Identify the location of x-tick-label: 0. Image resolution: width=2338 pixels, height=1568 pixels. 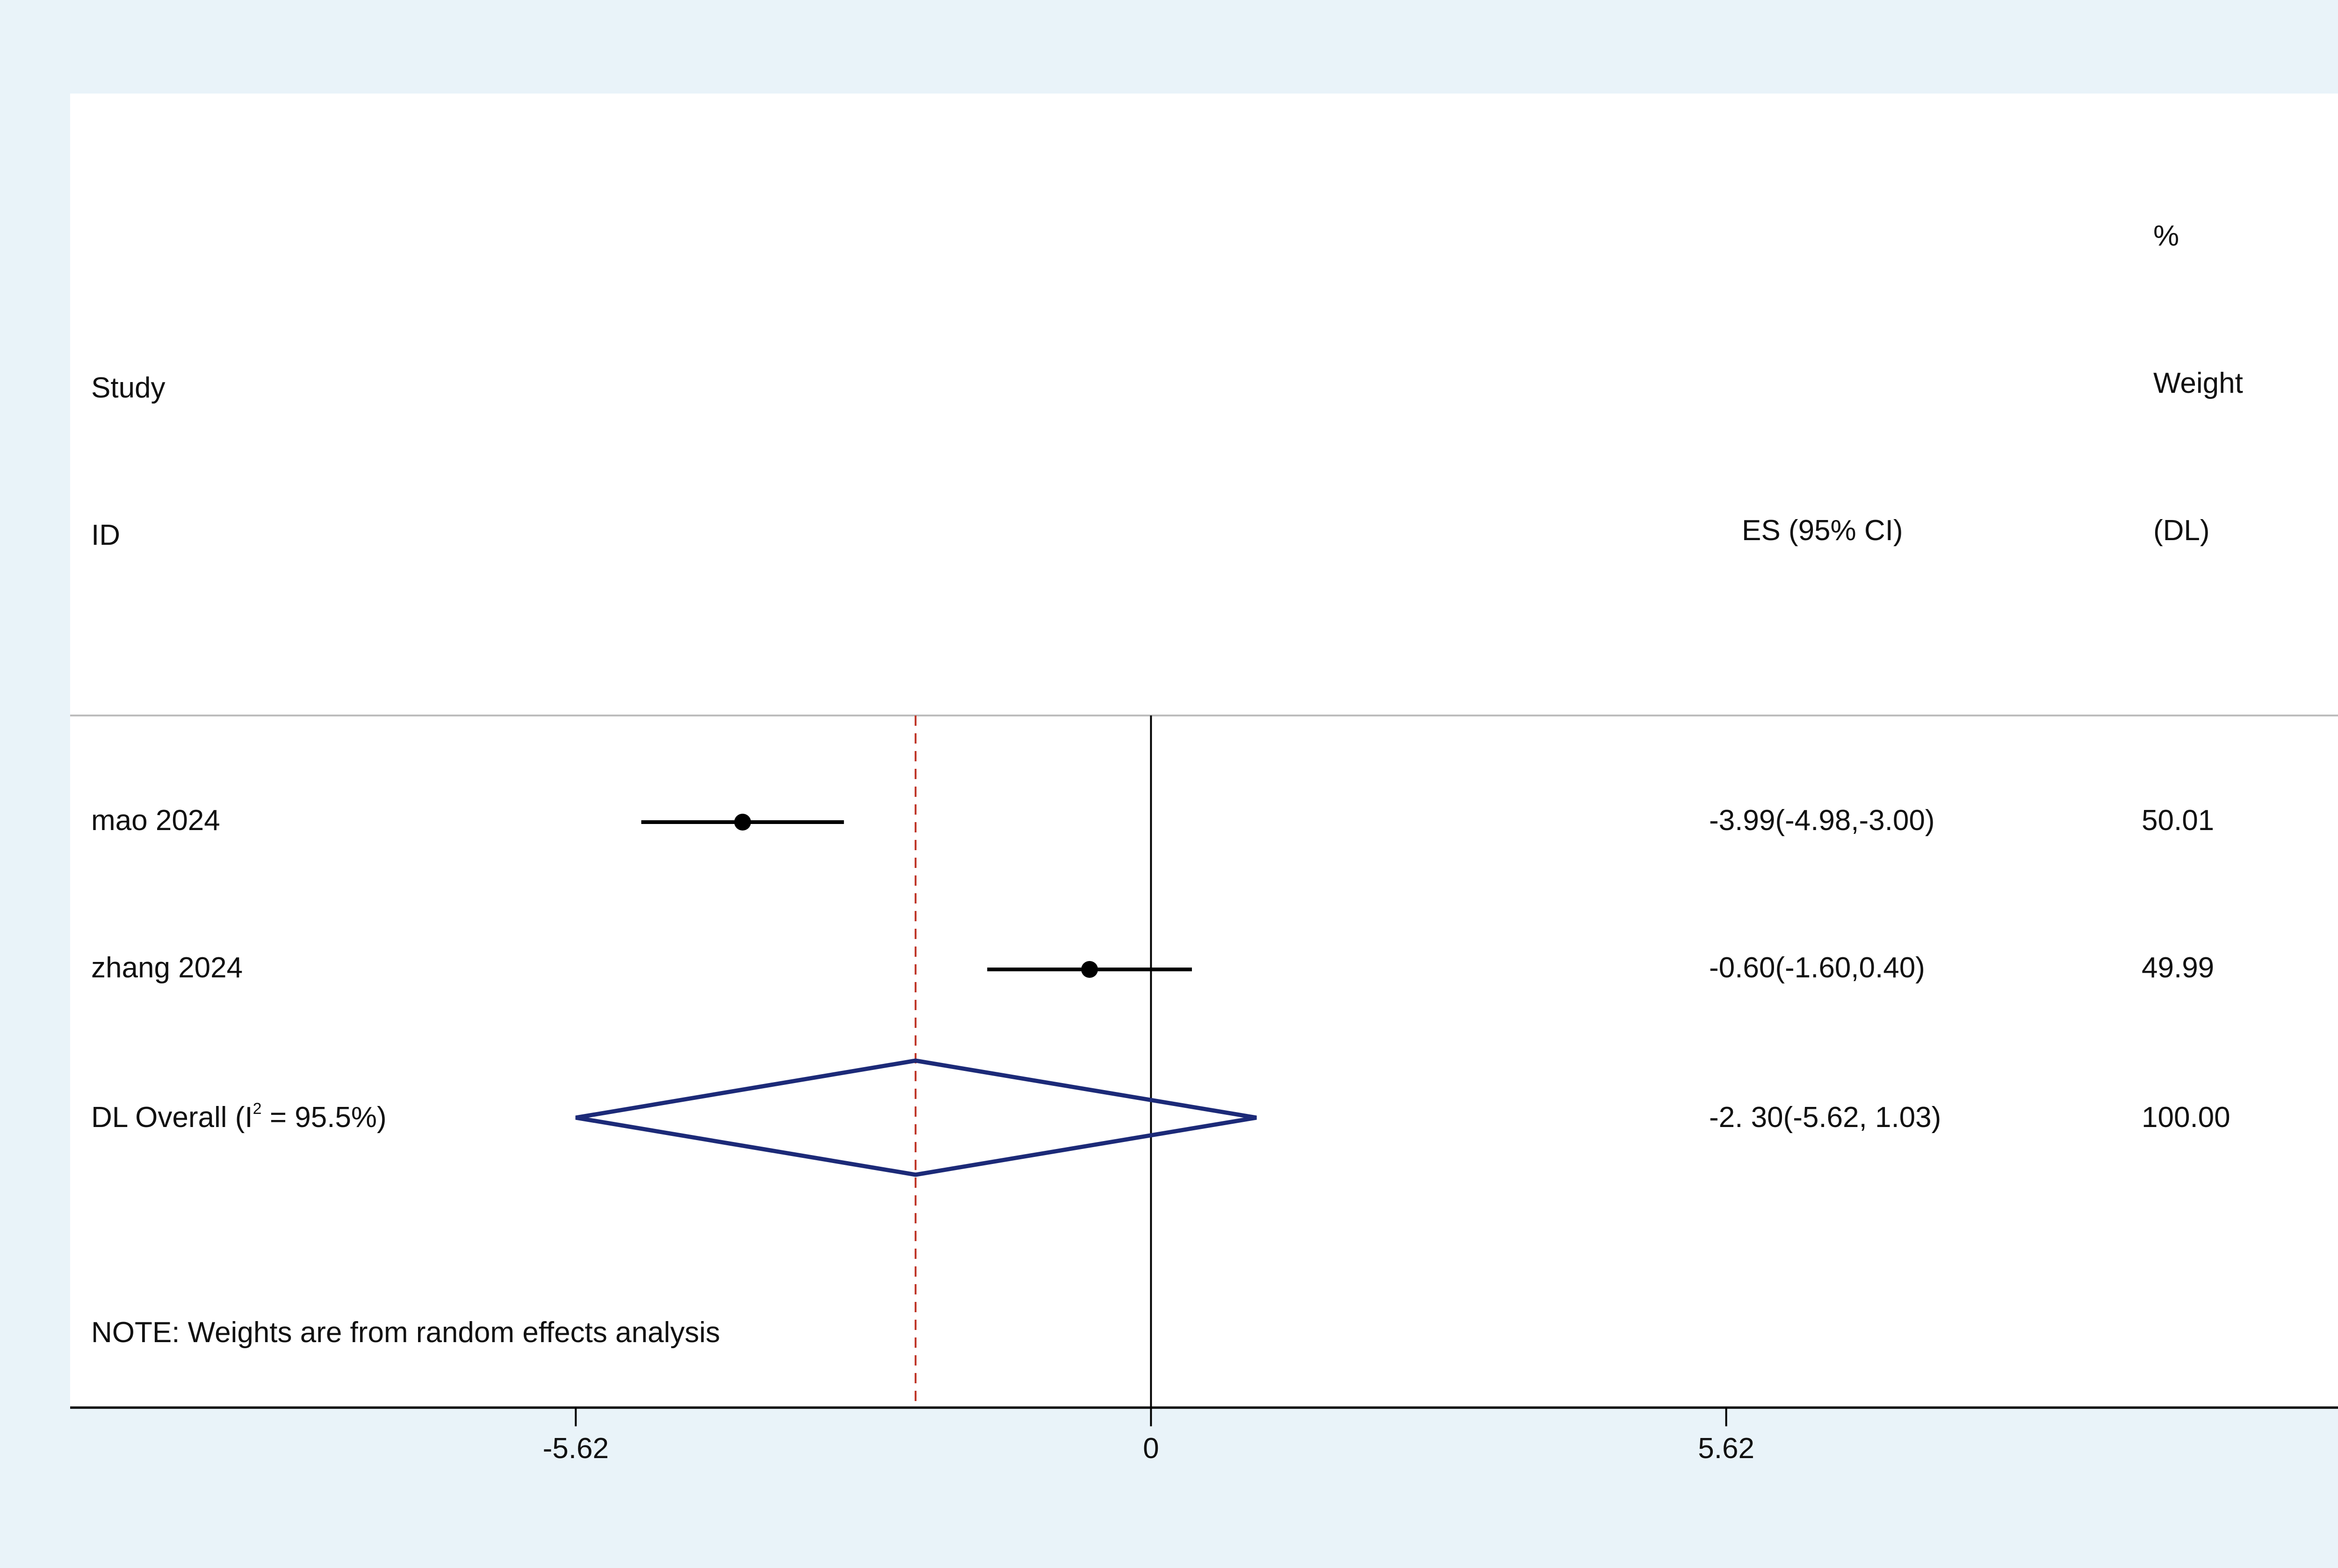
(1151, 1448).